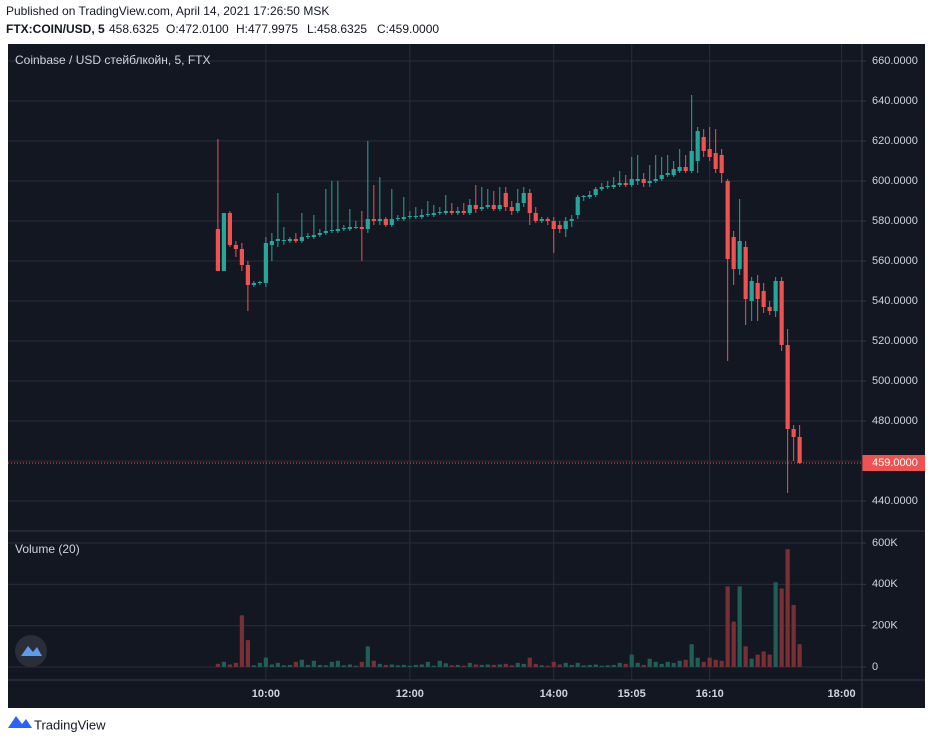  Describe the element at coordinates (895, 463) in the screenshot. I see `last-price-label: 459.0000` at that location.